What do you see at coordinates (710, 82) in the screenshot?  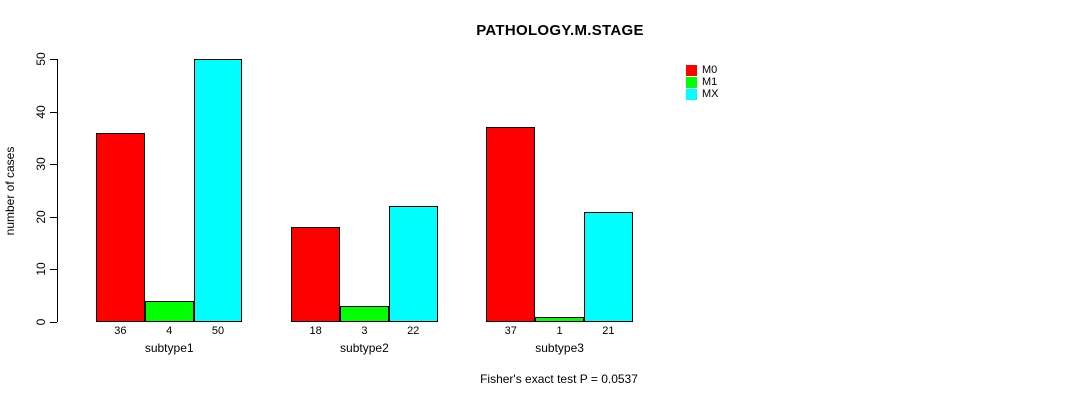 I see `legend-label: M1` at bounding box center [710, 82].